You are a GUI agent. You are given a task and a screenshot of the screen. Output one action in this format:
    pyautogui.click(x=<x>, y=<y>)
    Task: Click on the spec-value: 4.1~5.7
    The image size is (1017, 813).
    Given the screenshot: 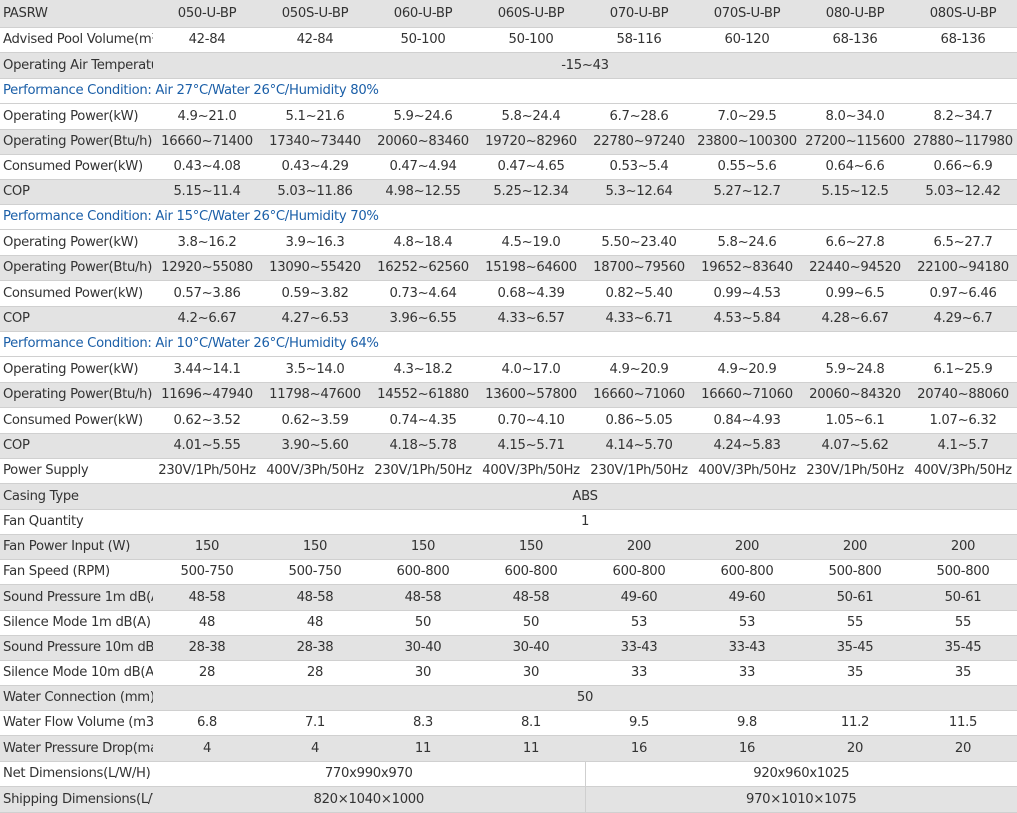 What is the action you would take?
    pyautogui.click(x=963, y=446)
    